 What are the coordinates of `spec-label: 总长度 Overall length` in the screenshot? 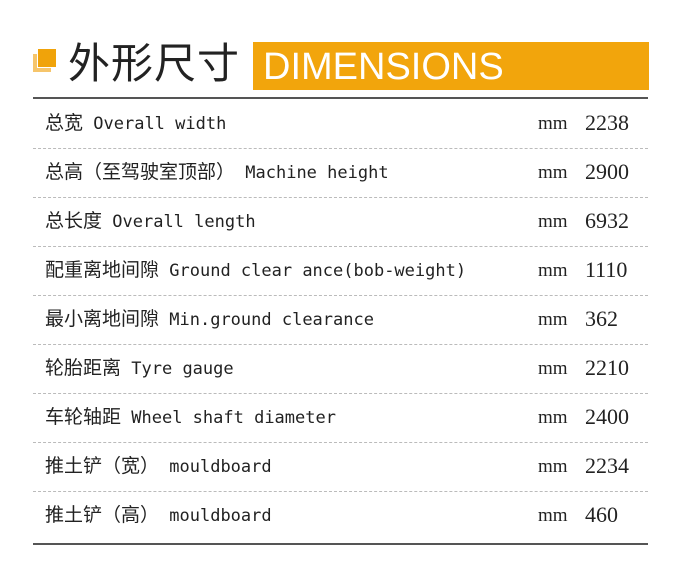 It's located at (150, 221).